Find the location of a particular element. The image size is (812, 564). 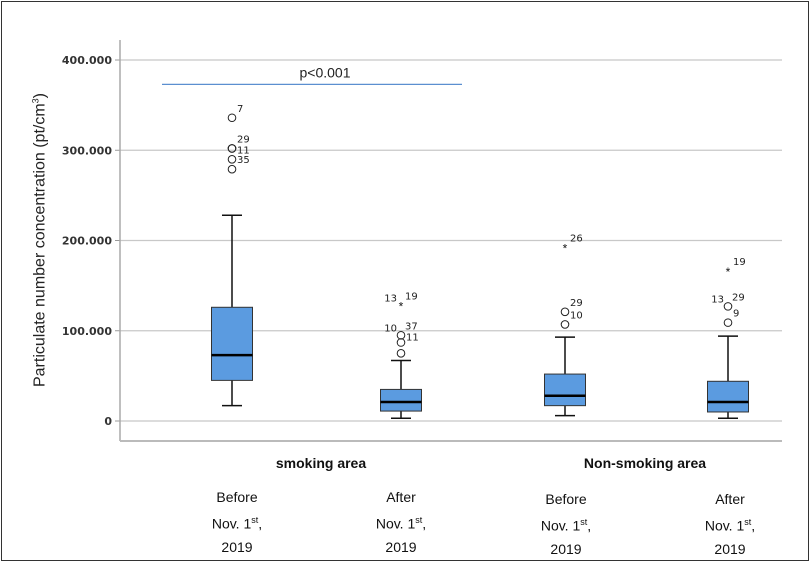

p-value-label: p<0.001 is located at coordinates (325, 72).